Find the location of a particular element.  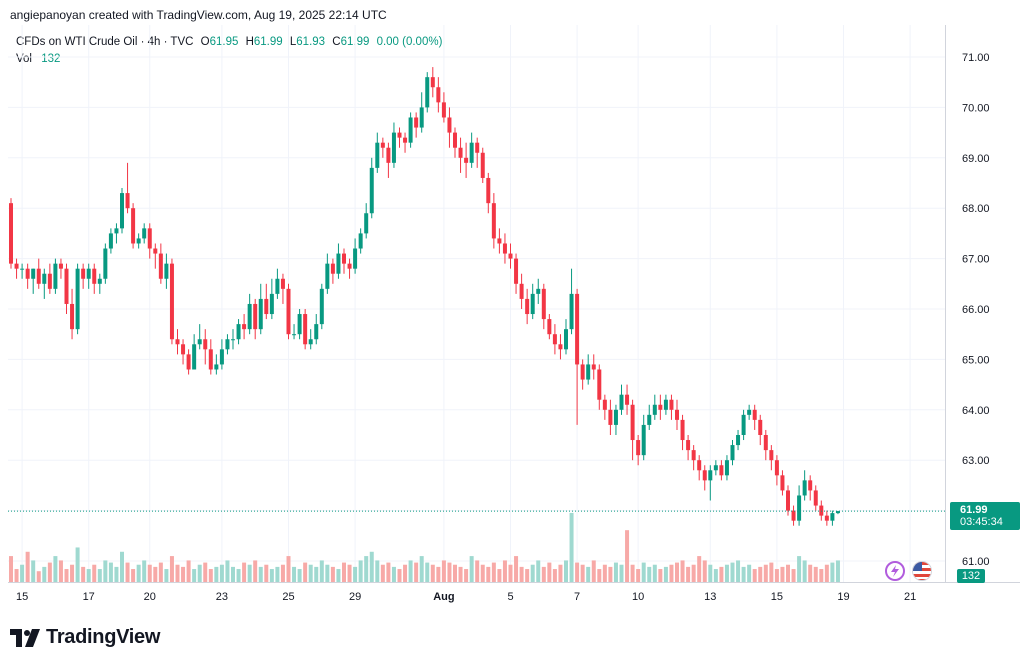

x-tick-label: 13 is located at coordinates (710, 597).